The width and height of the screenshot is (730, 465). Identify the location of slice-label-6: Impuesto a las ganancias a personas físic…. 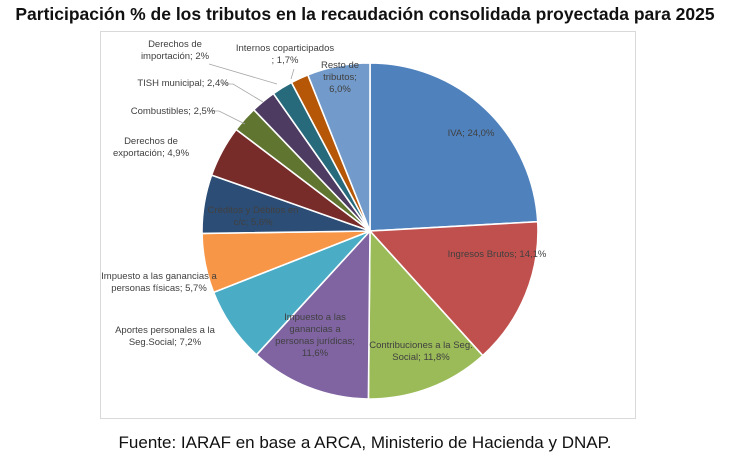
(159, 282).